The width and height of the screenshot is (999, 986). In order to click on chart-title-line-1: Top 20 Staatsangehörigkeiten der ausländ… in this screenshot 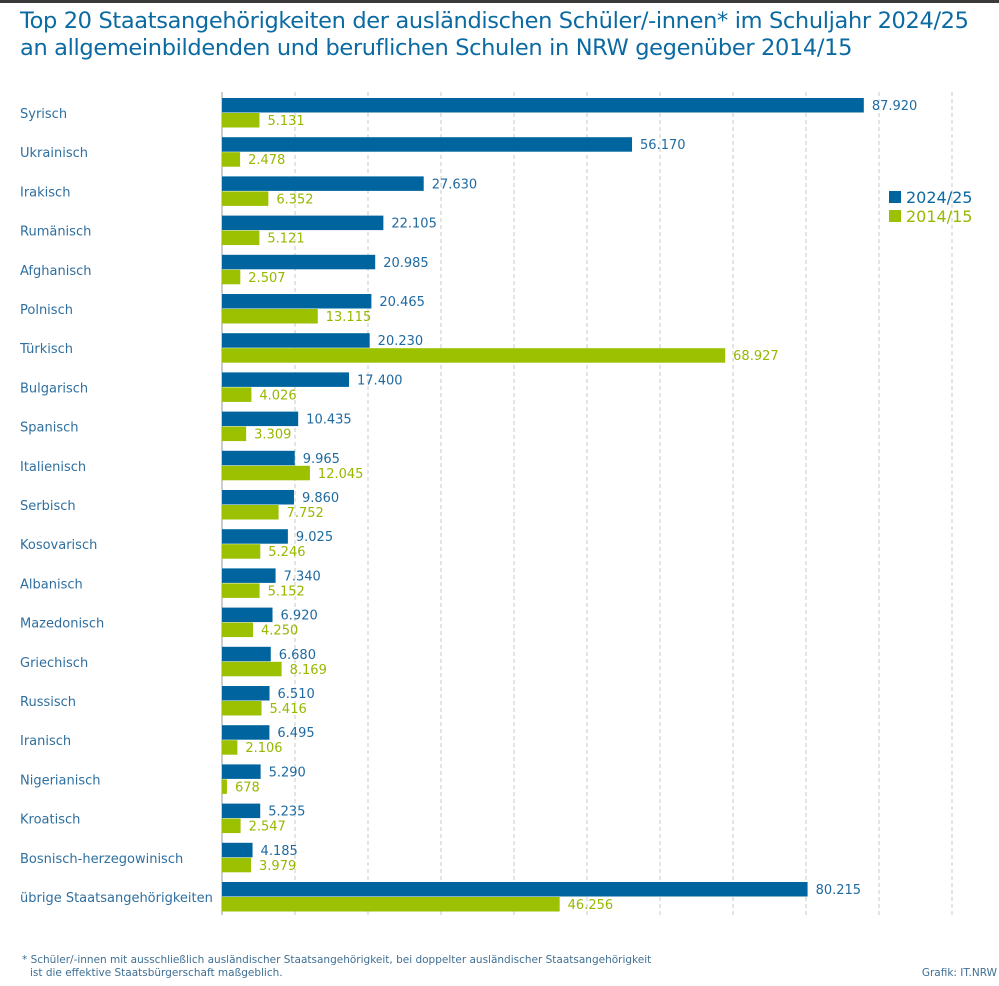, I will do `click(494, 21)`.